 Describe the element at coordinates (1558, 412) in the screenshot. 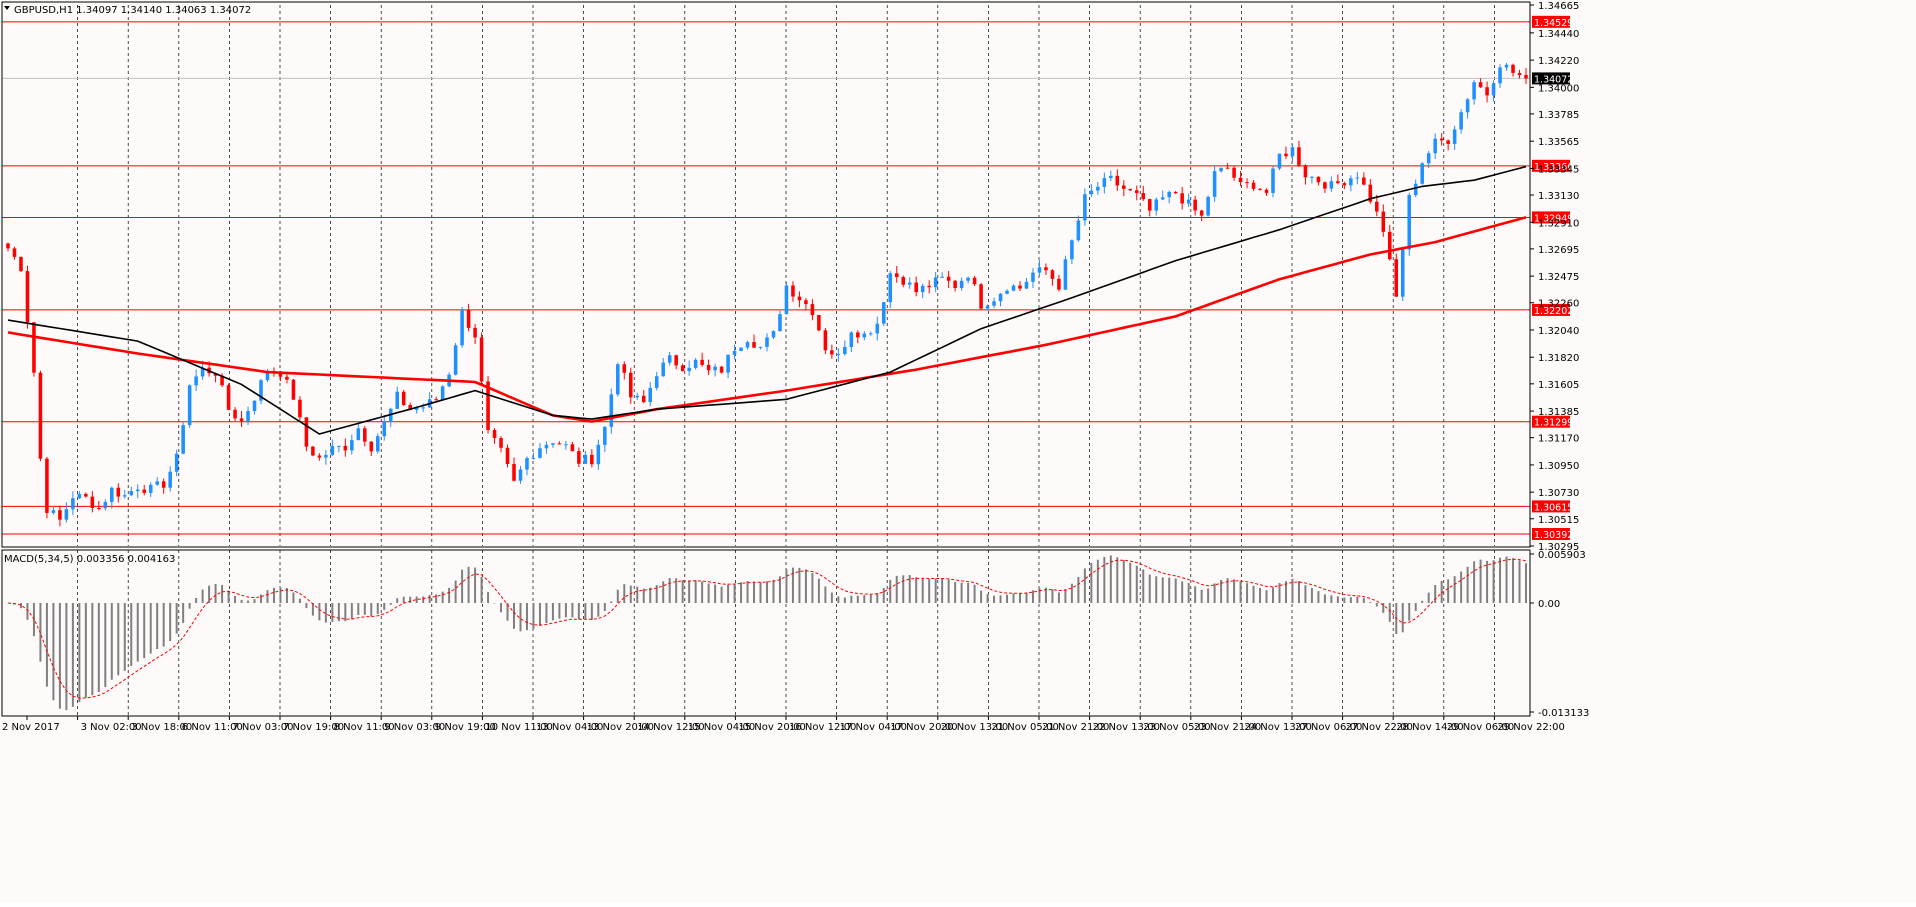

I see `y-tick-label: 1.31385` at that location.